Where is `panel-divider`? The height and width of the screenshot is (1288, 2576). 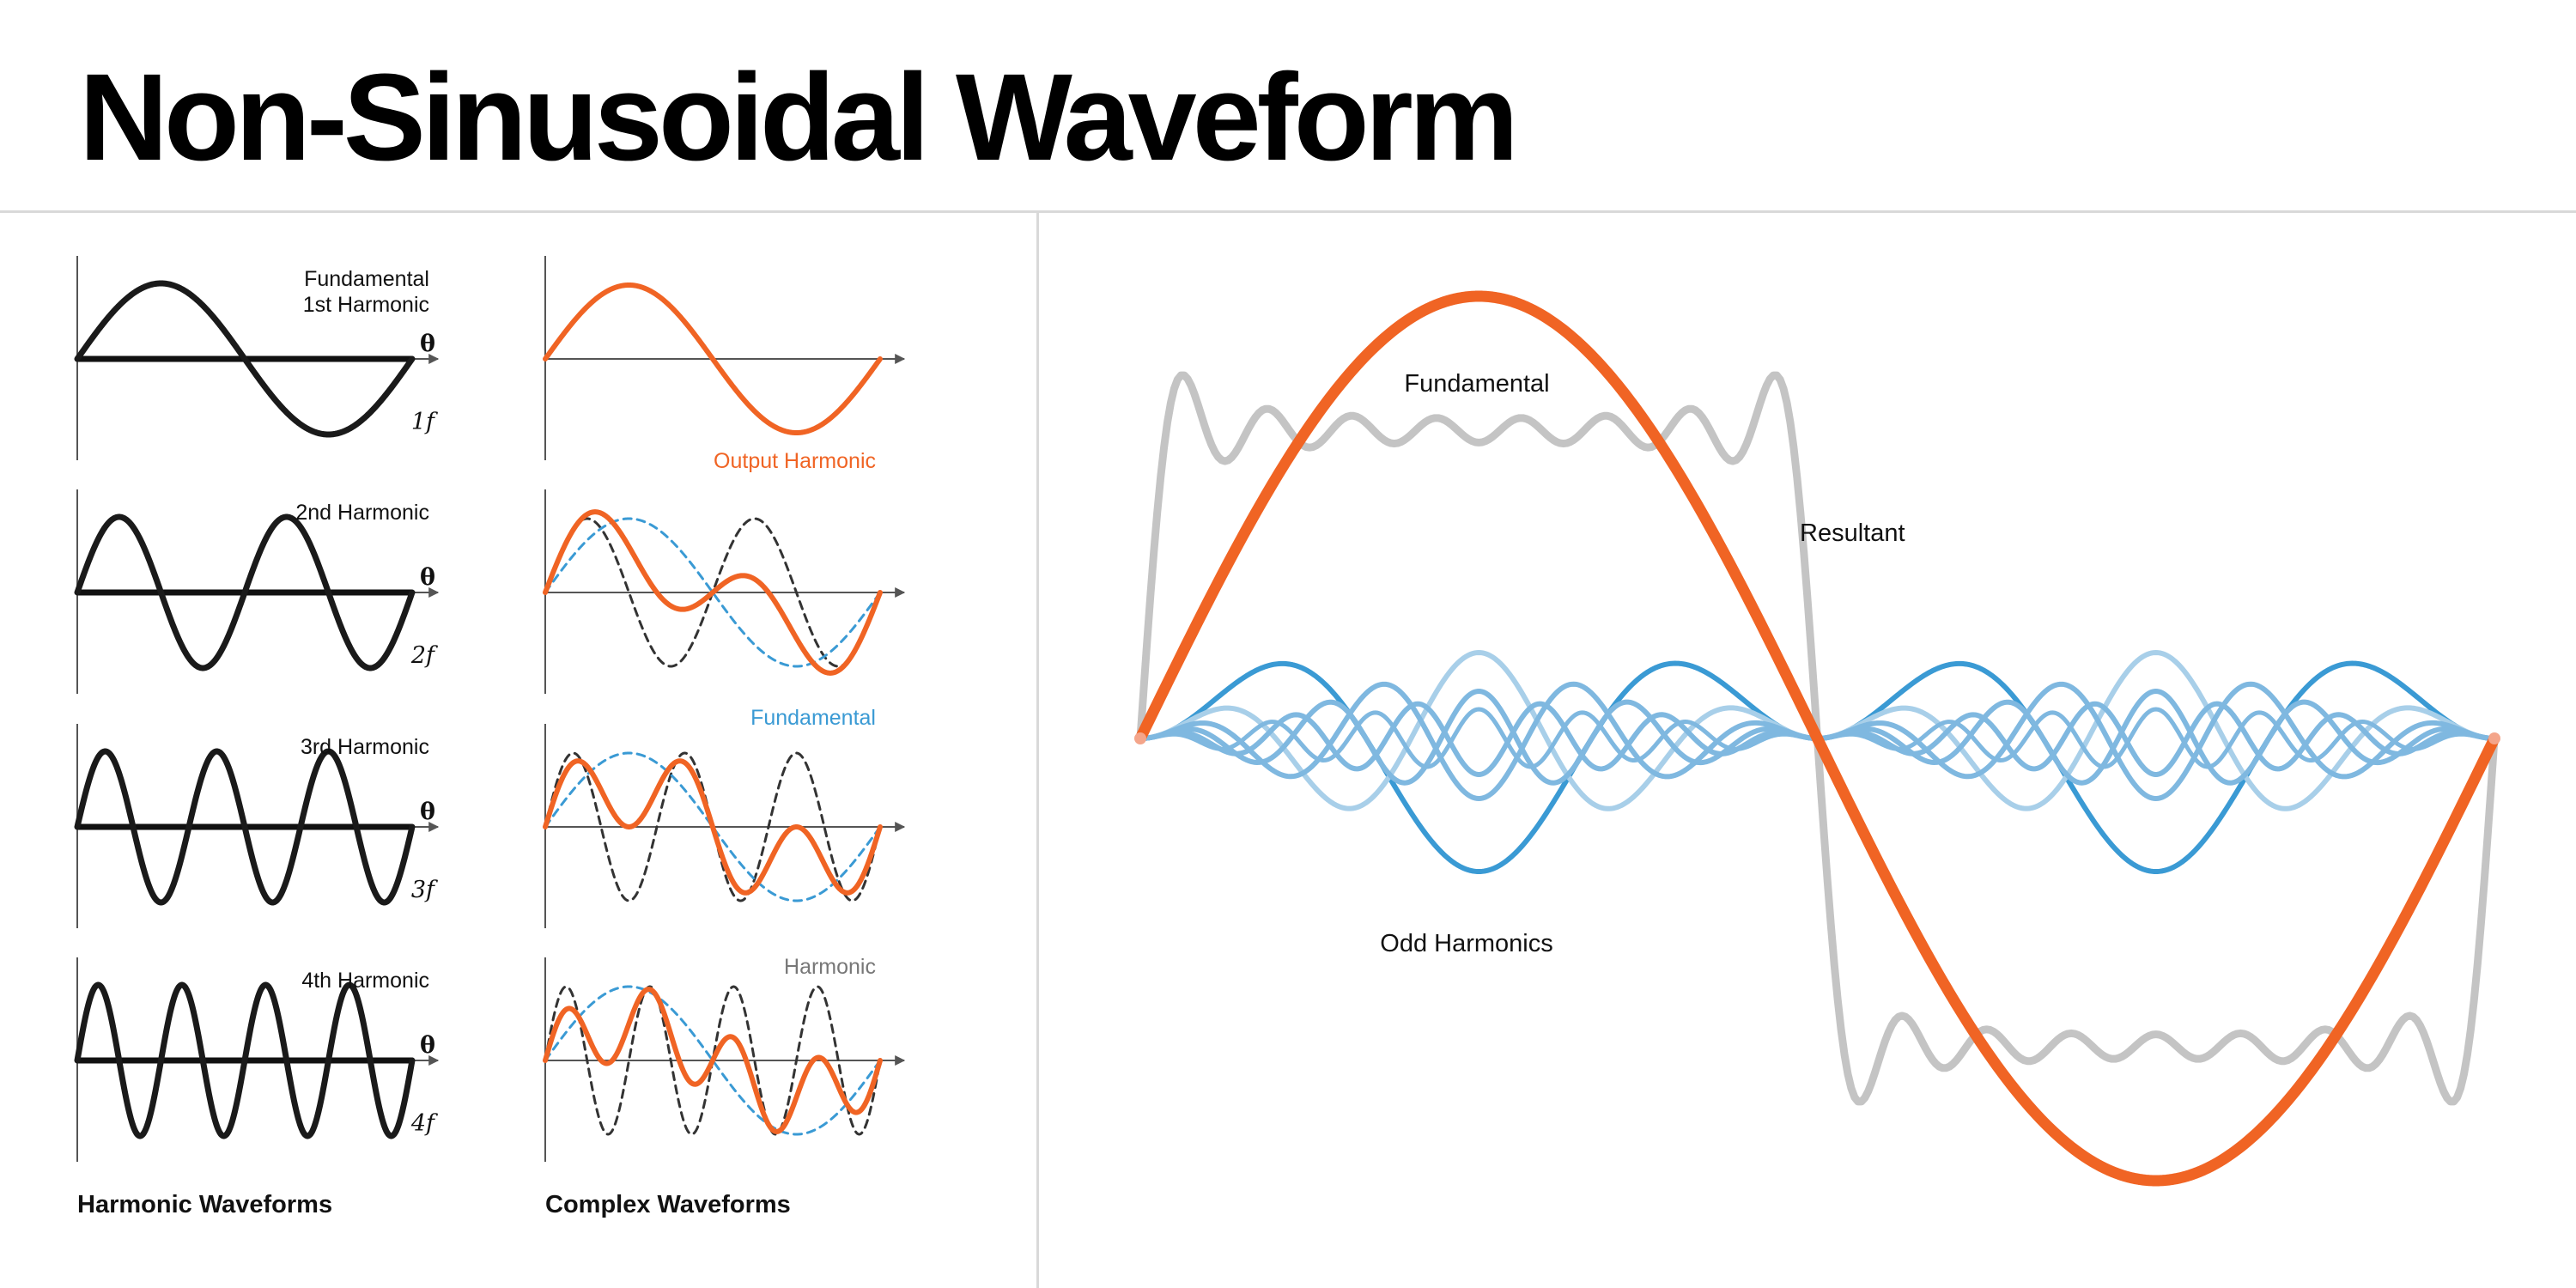 panel-divider is located at coordinates (1038, 750).